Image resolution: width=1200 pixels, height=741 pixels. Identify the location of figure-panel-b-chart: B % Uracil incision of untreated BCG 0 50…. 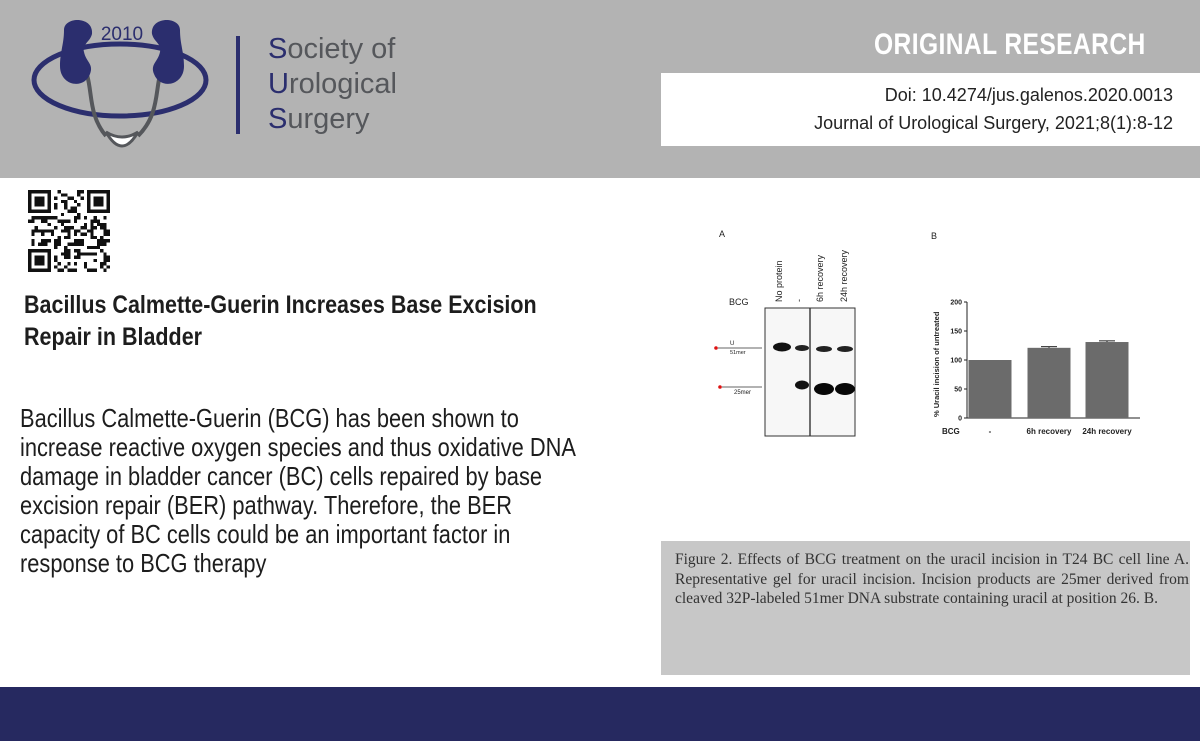
(1035, 333).